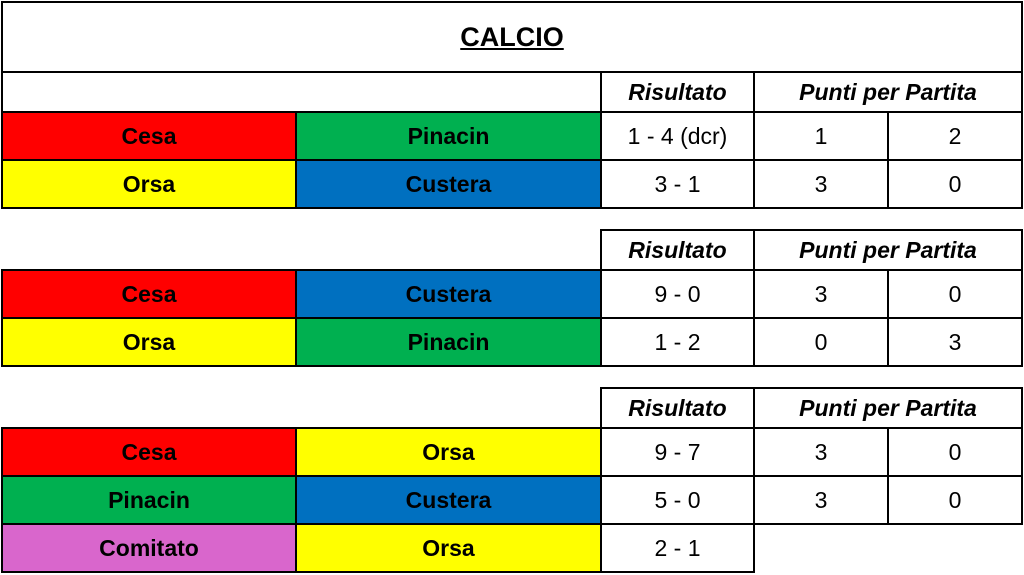 This screenshot has height=575, width=1024. What do you see at coordinates (301, 92) in the screenshot?
I see `blank-cell` at bounding box center [301, 92].